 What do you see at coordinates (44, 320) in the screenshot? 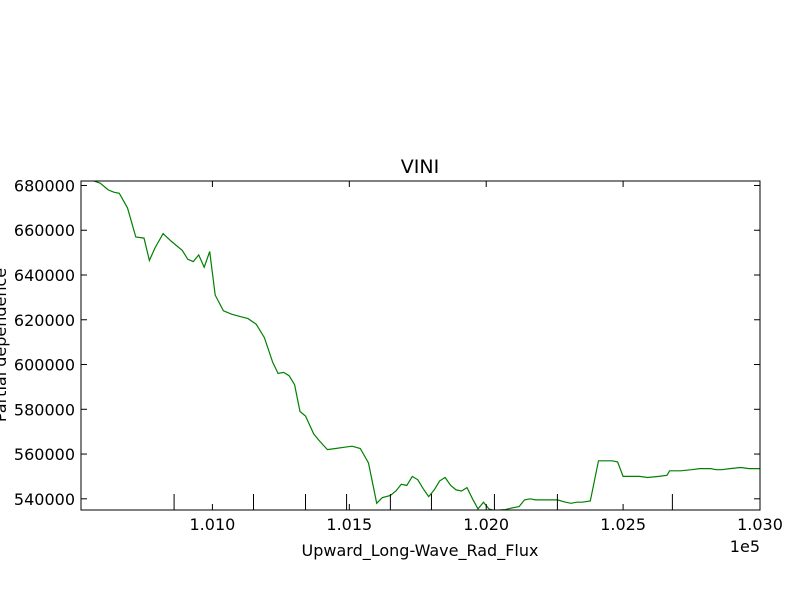
I see `y-tick-label: 620000` at bounding box center [44, 320].